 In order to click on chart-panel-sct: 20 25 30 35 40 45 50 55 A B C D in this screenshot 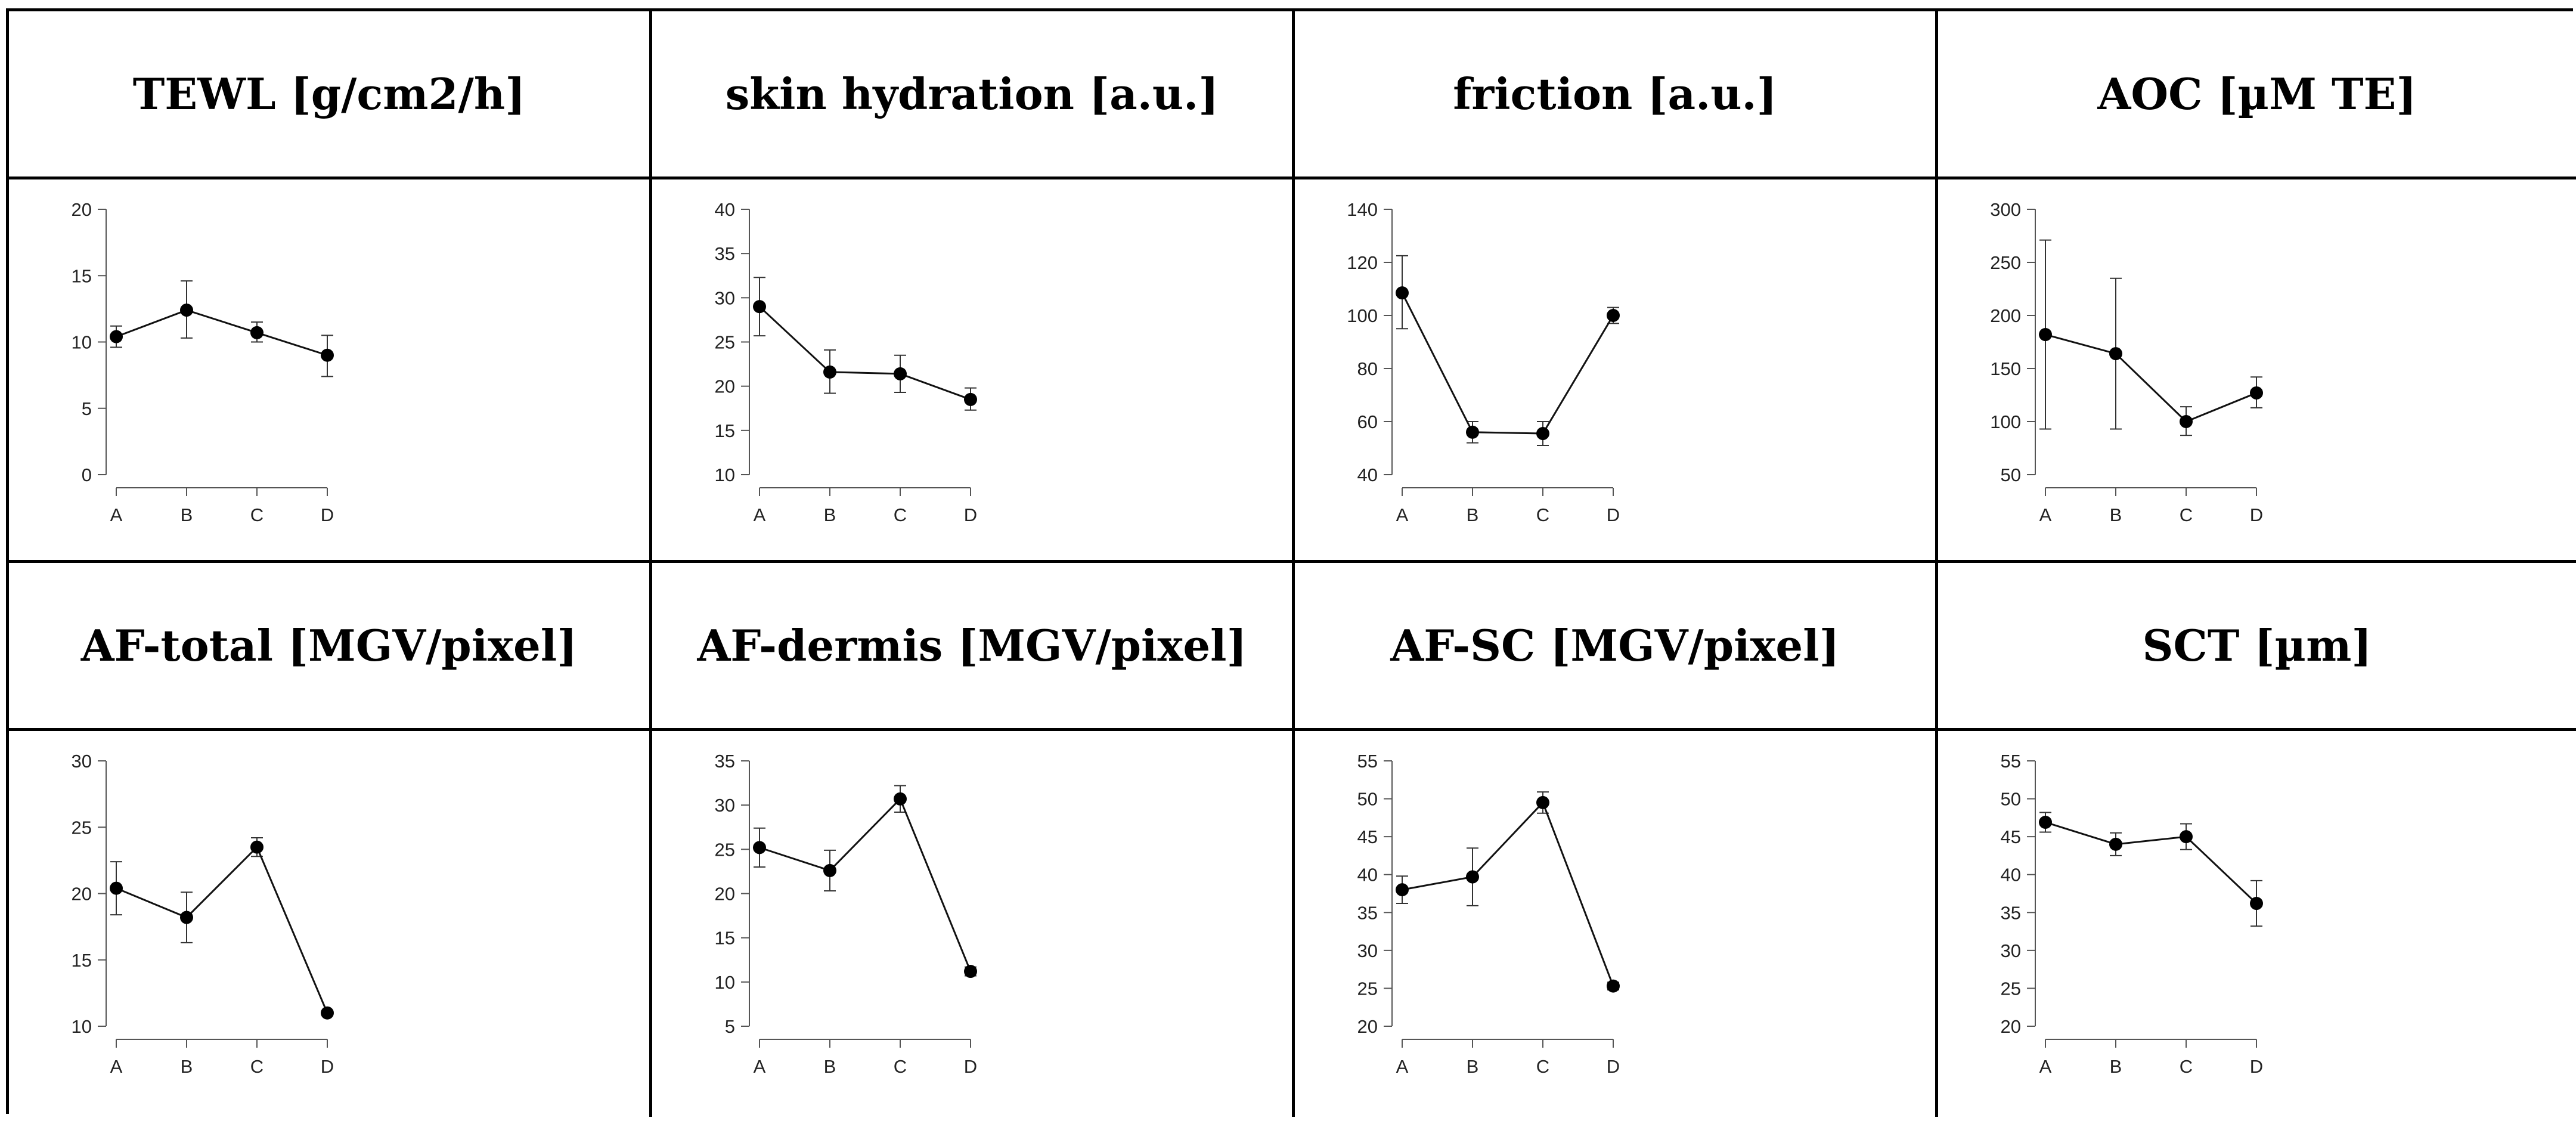, I will do `click(2257, 924)`.